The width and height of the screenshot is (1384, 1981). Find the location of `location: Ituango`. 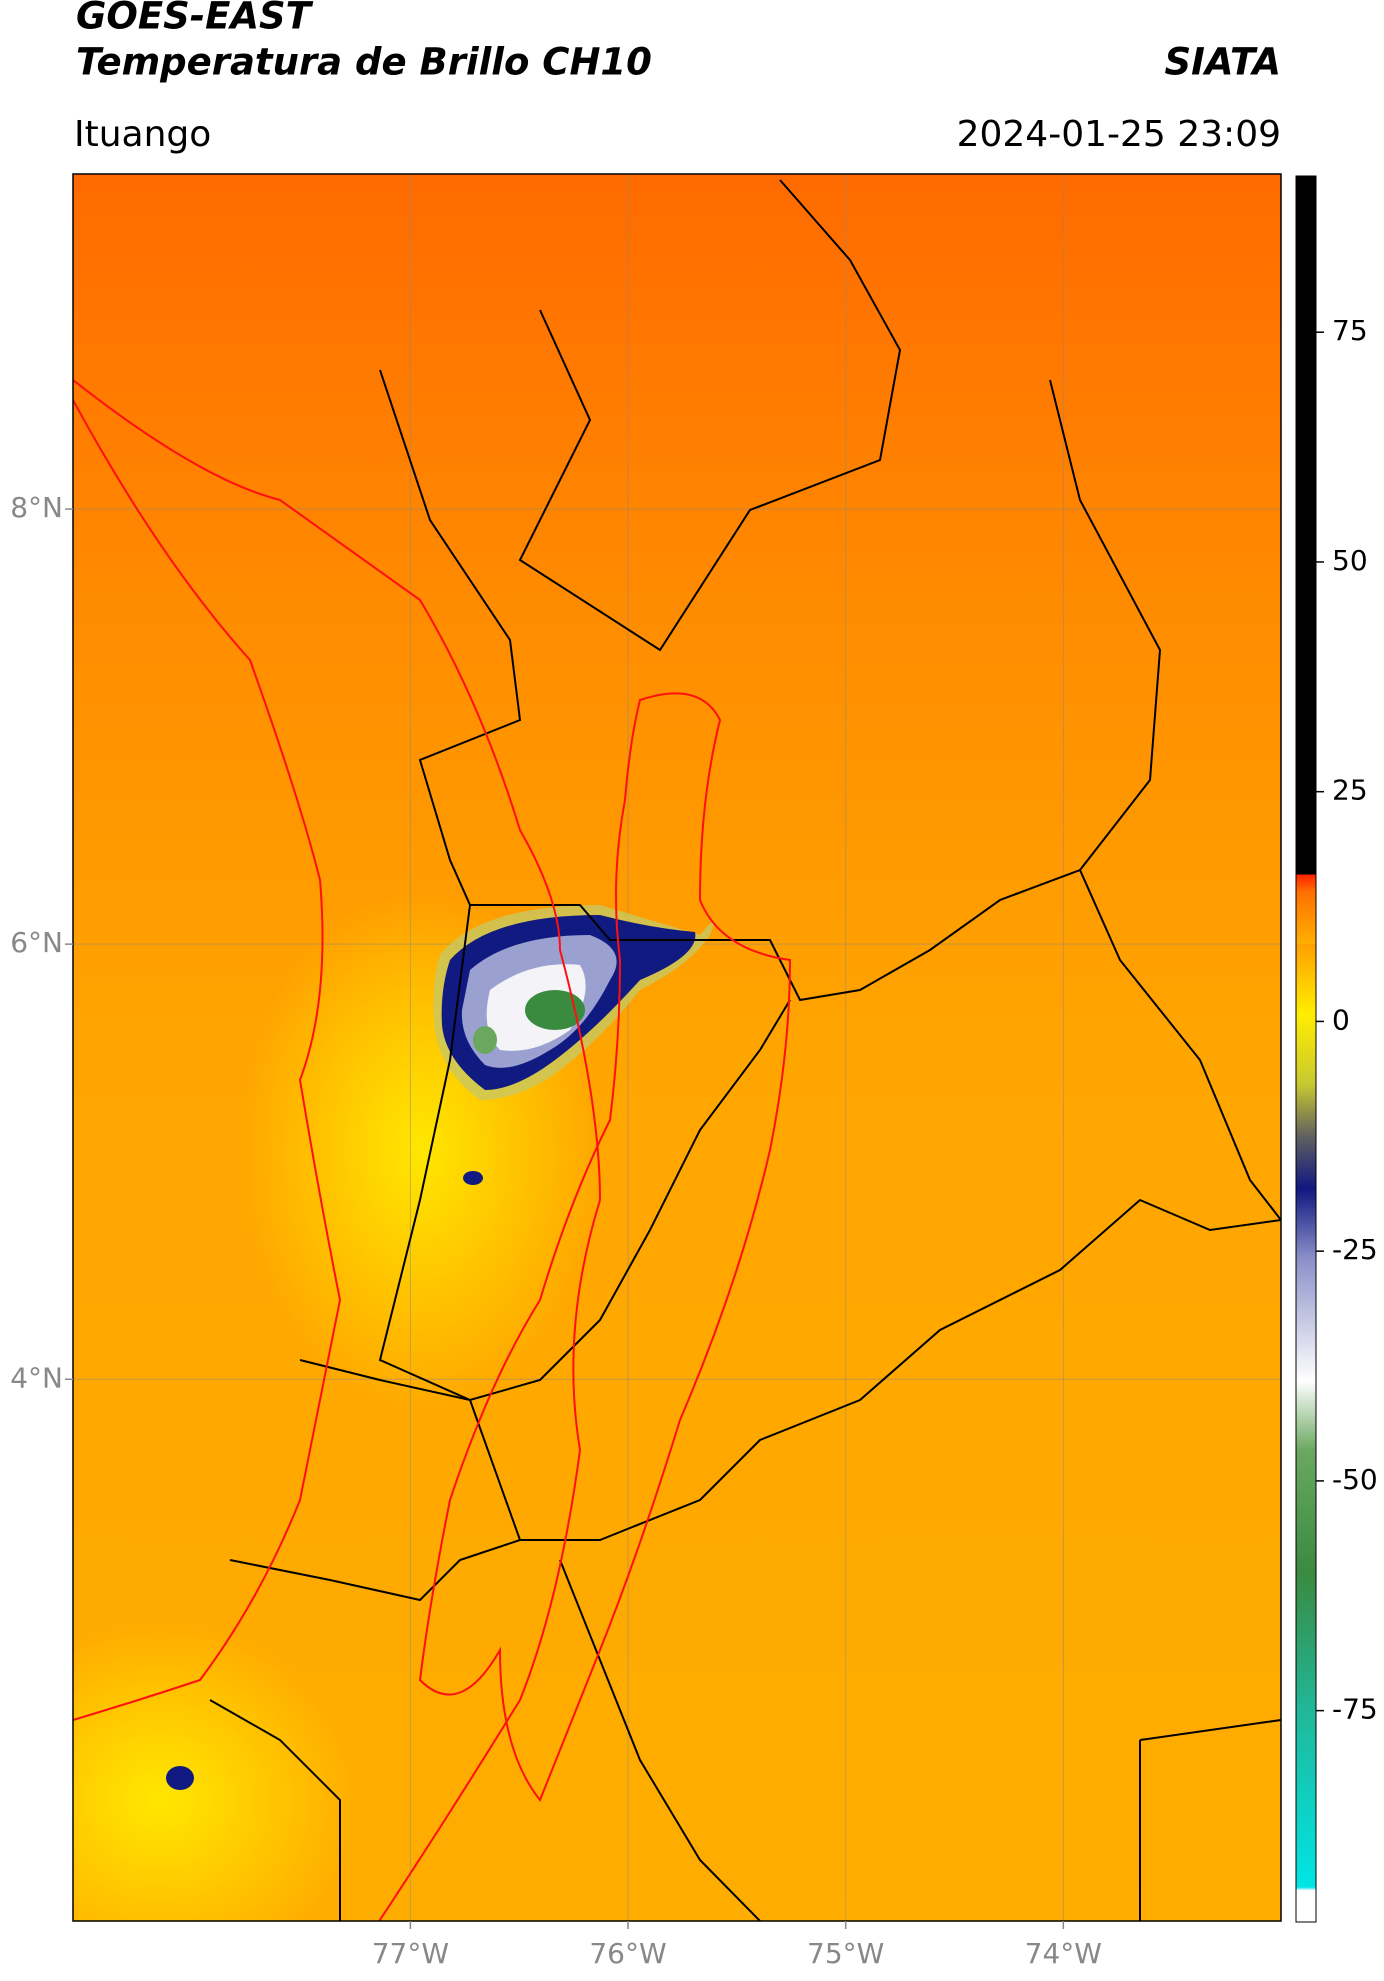

location: Ituango is located at coordinates (142, 134).